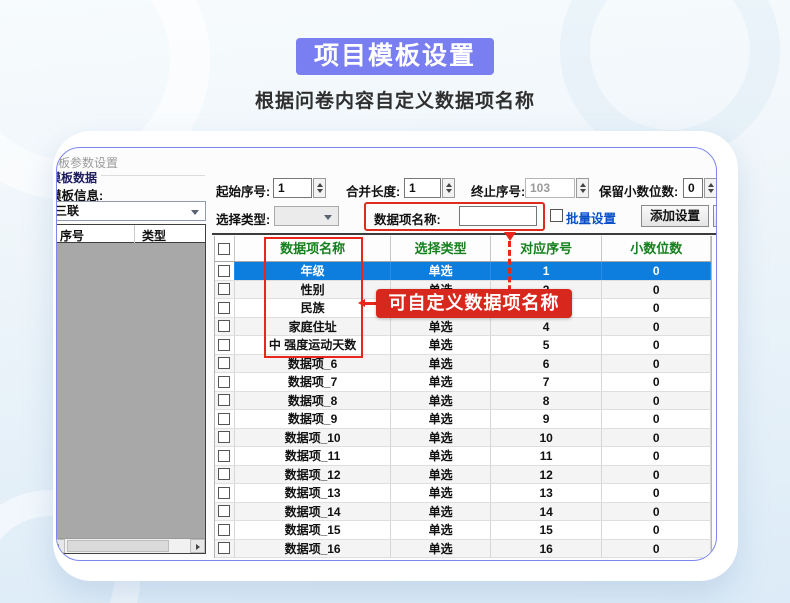  I want to click on merge-length-label: 合并长度:, so click(373, 192).